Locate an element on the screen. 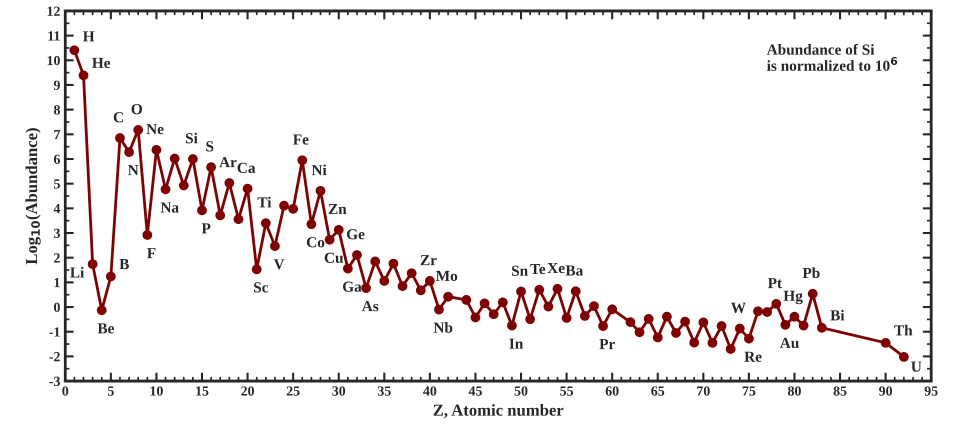 The height and width of the screenshot is (438, 960). x-tick-label: 85 is located at coordinates (840, 391).